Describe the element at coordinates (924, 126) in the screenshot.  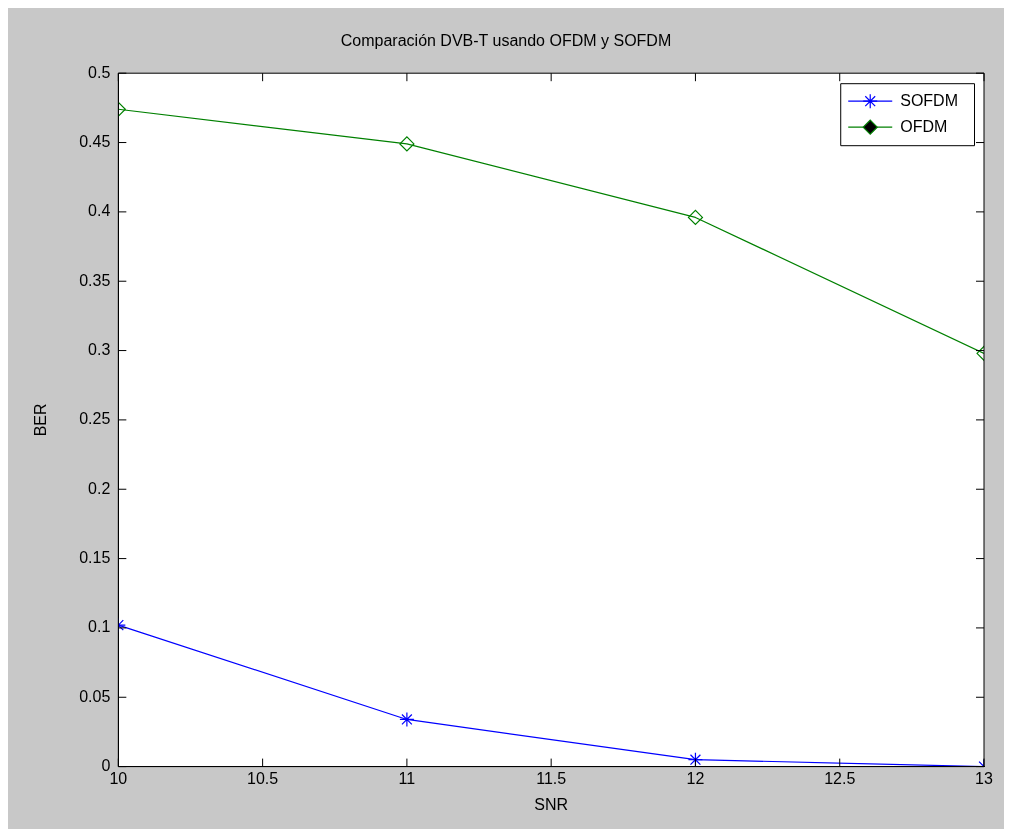
I see `legend-label: OFDM` at that location.